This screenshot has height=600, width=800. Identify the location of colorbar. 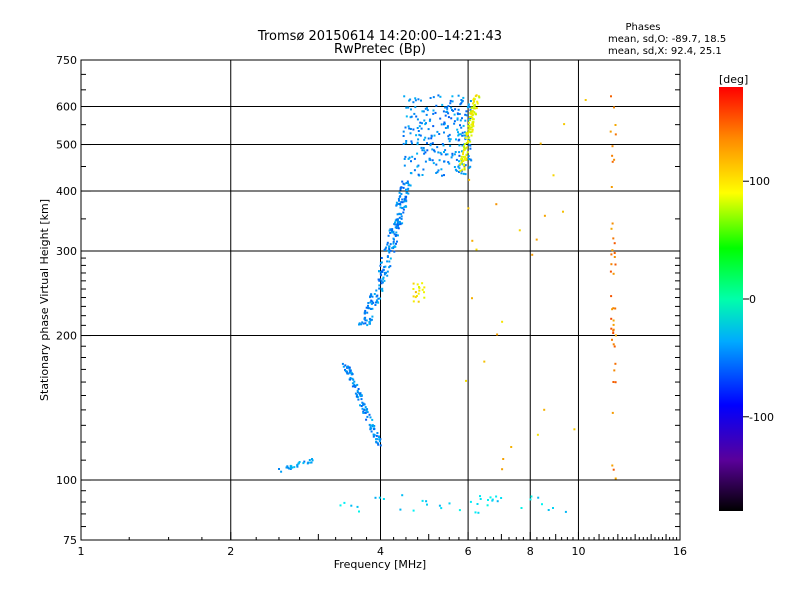
(731, 299).